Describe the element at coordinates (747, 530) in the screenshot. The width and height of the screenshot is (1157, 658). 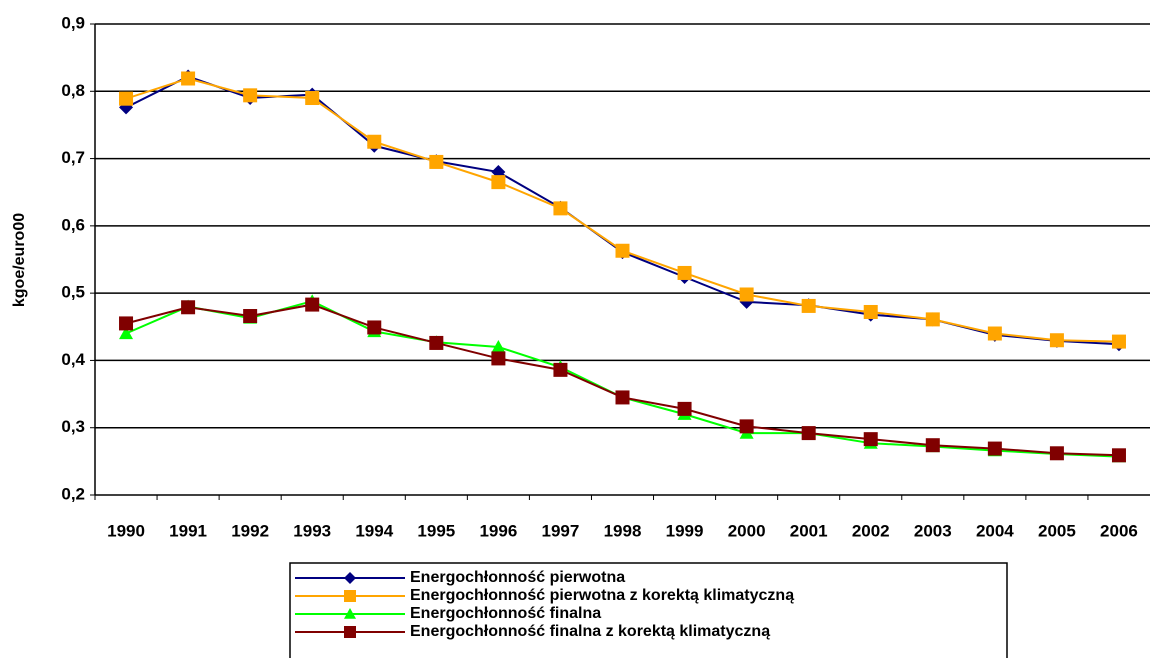
I see `x-tick-label: 2000` at that location.